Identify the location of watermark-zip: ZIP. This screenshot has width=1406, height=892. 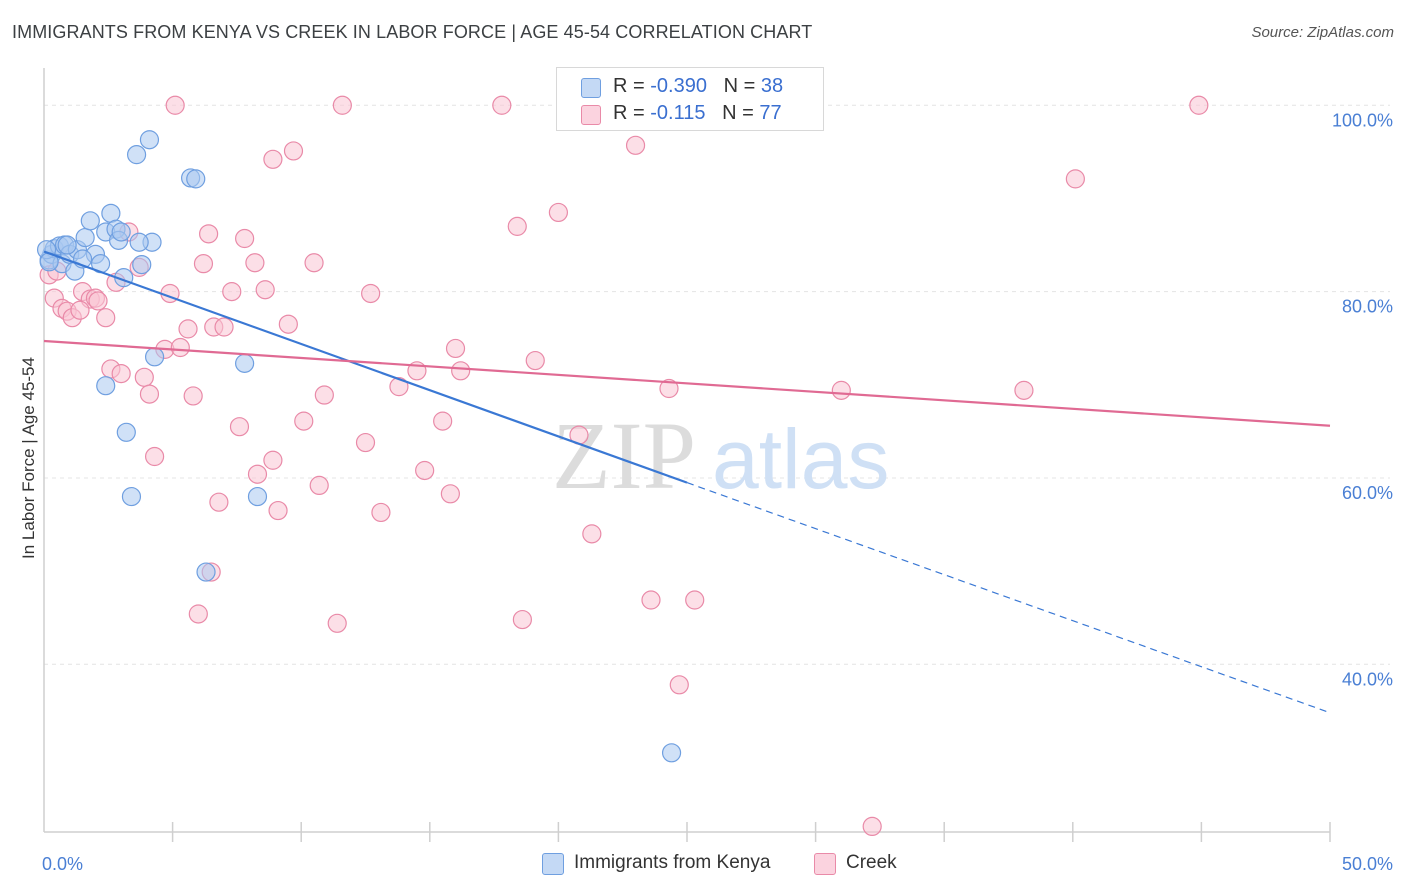
(624, 455).